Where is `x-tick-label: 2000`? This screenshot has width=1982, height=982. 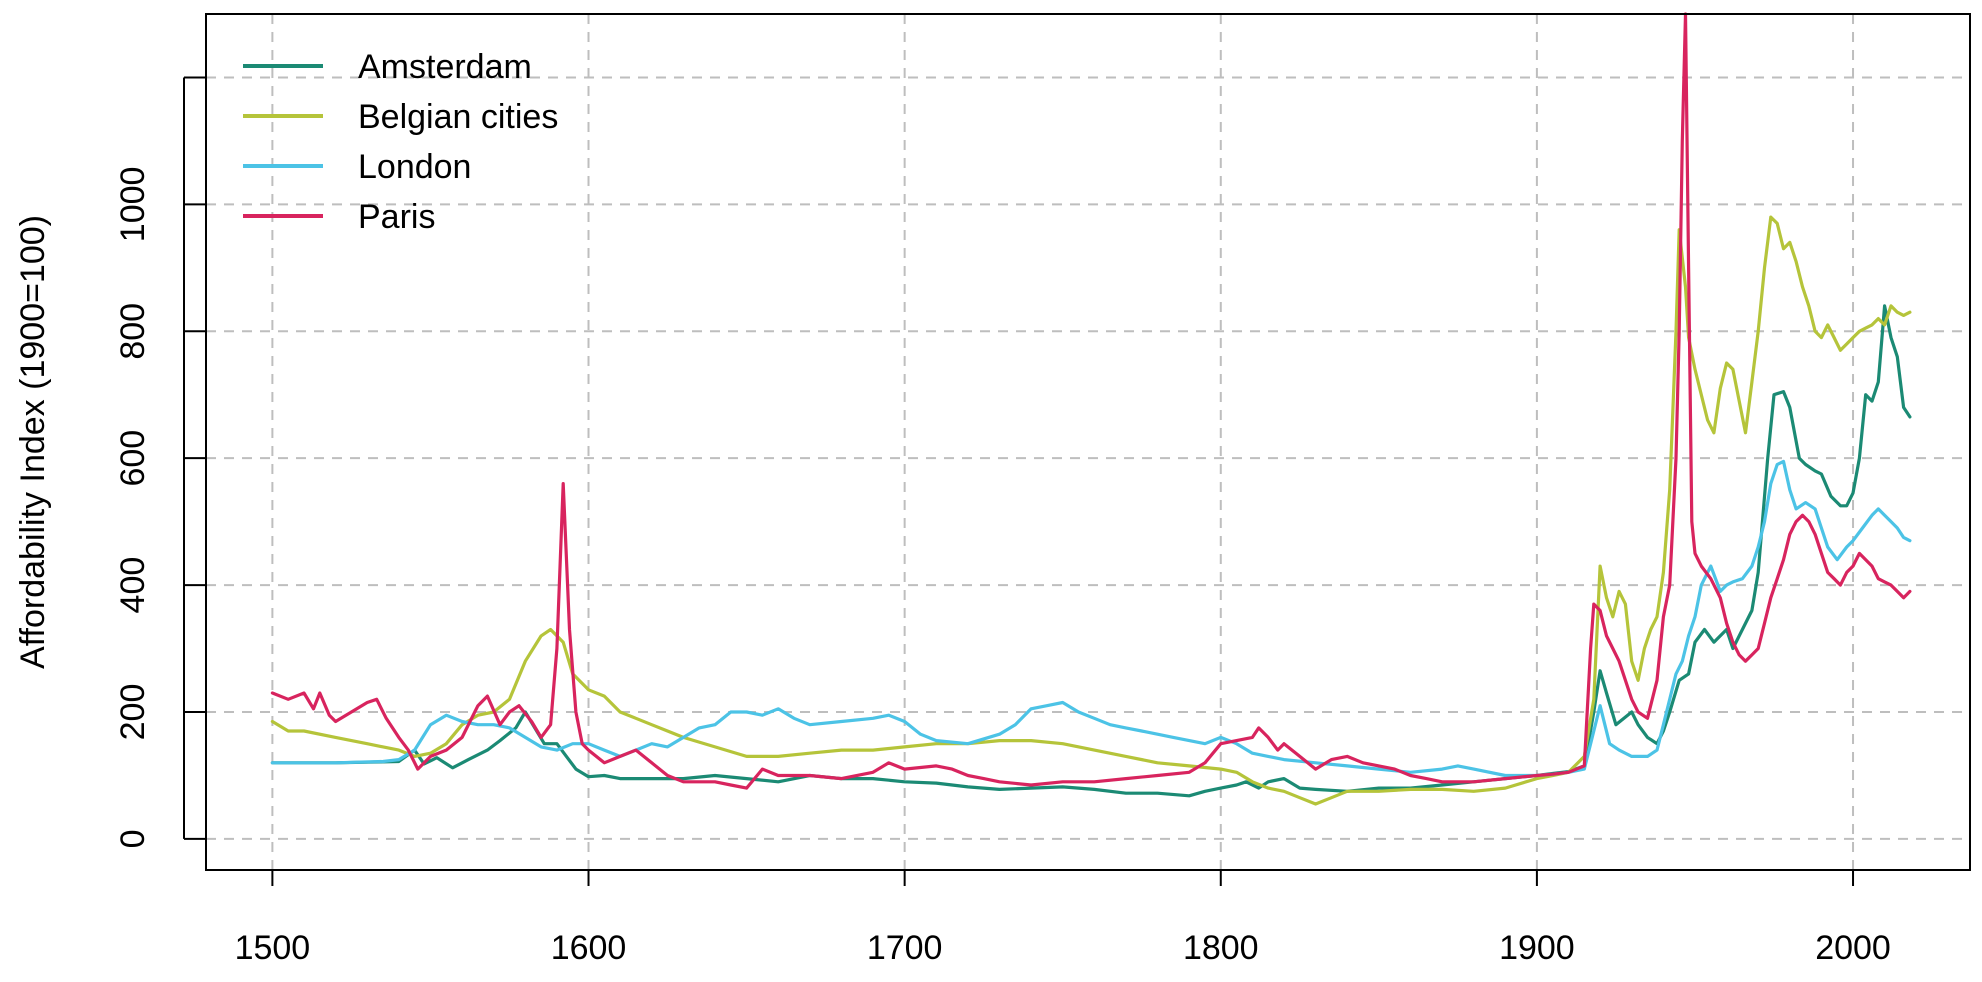
x-tick-label: 2000 is located at coordinates (1853, 948).